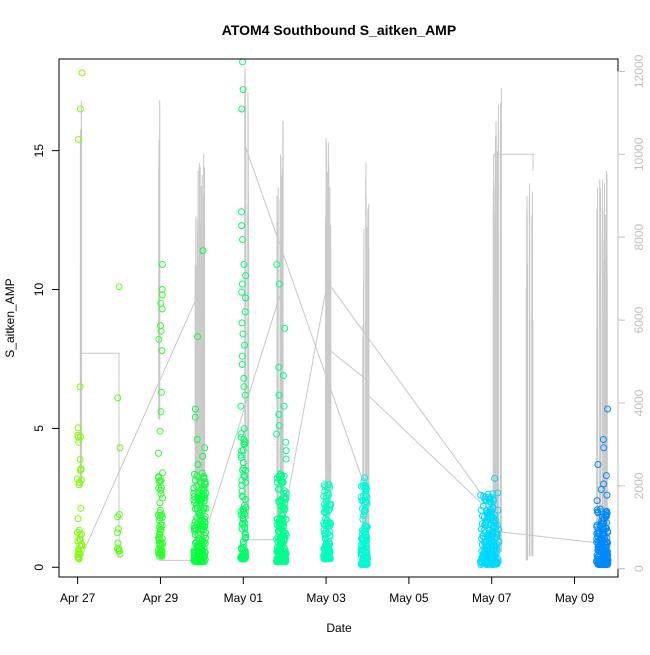 Image resolution: width=650 pixels, height=655 pixels. Describe the element at coordinates (639, 402) in the screenshot. I see `y2-tick-label: 4000` at that location.